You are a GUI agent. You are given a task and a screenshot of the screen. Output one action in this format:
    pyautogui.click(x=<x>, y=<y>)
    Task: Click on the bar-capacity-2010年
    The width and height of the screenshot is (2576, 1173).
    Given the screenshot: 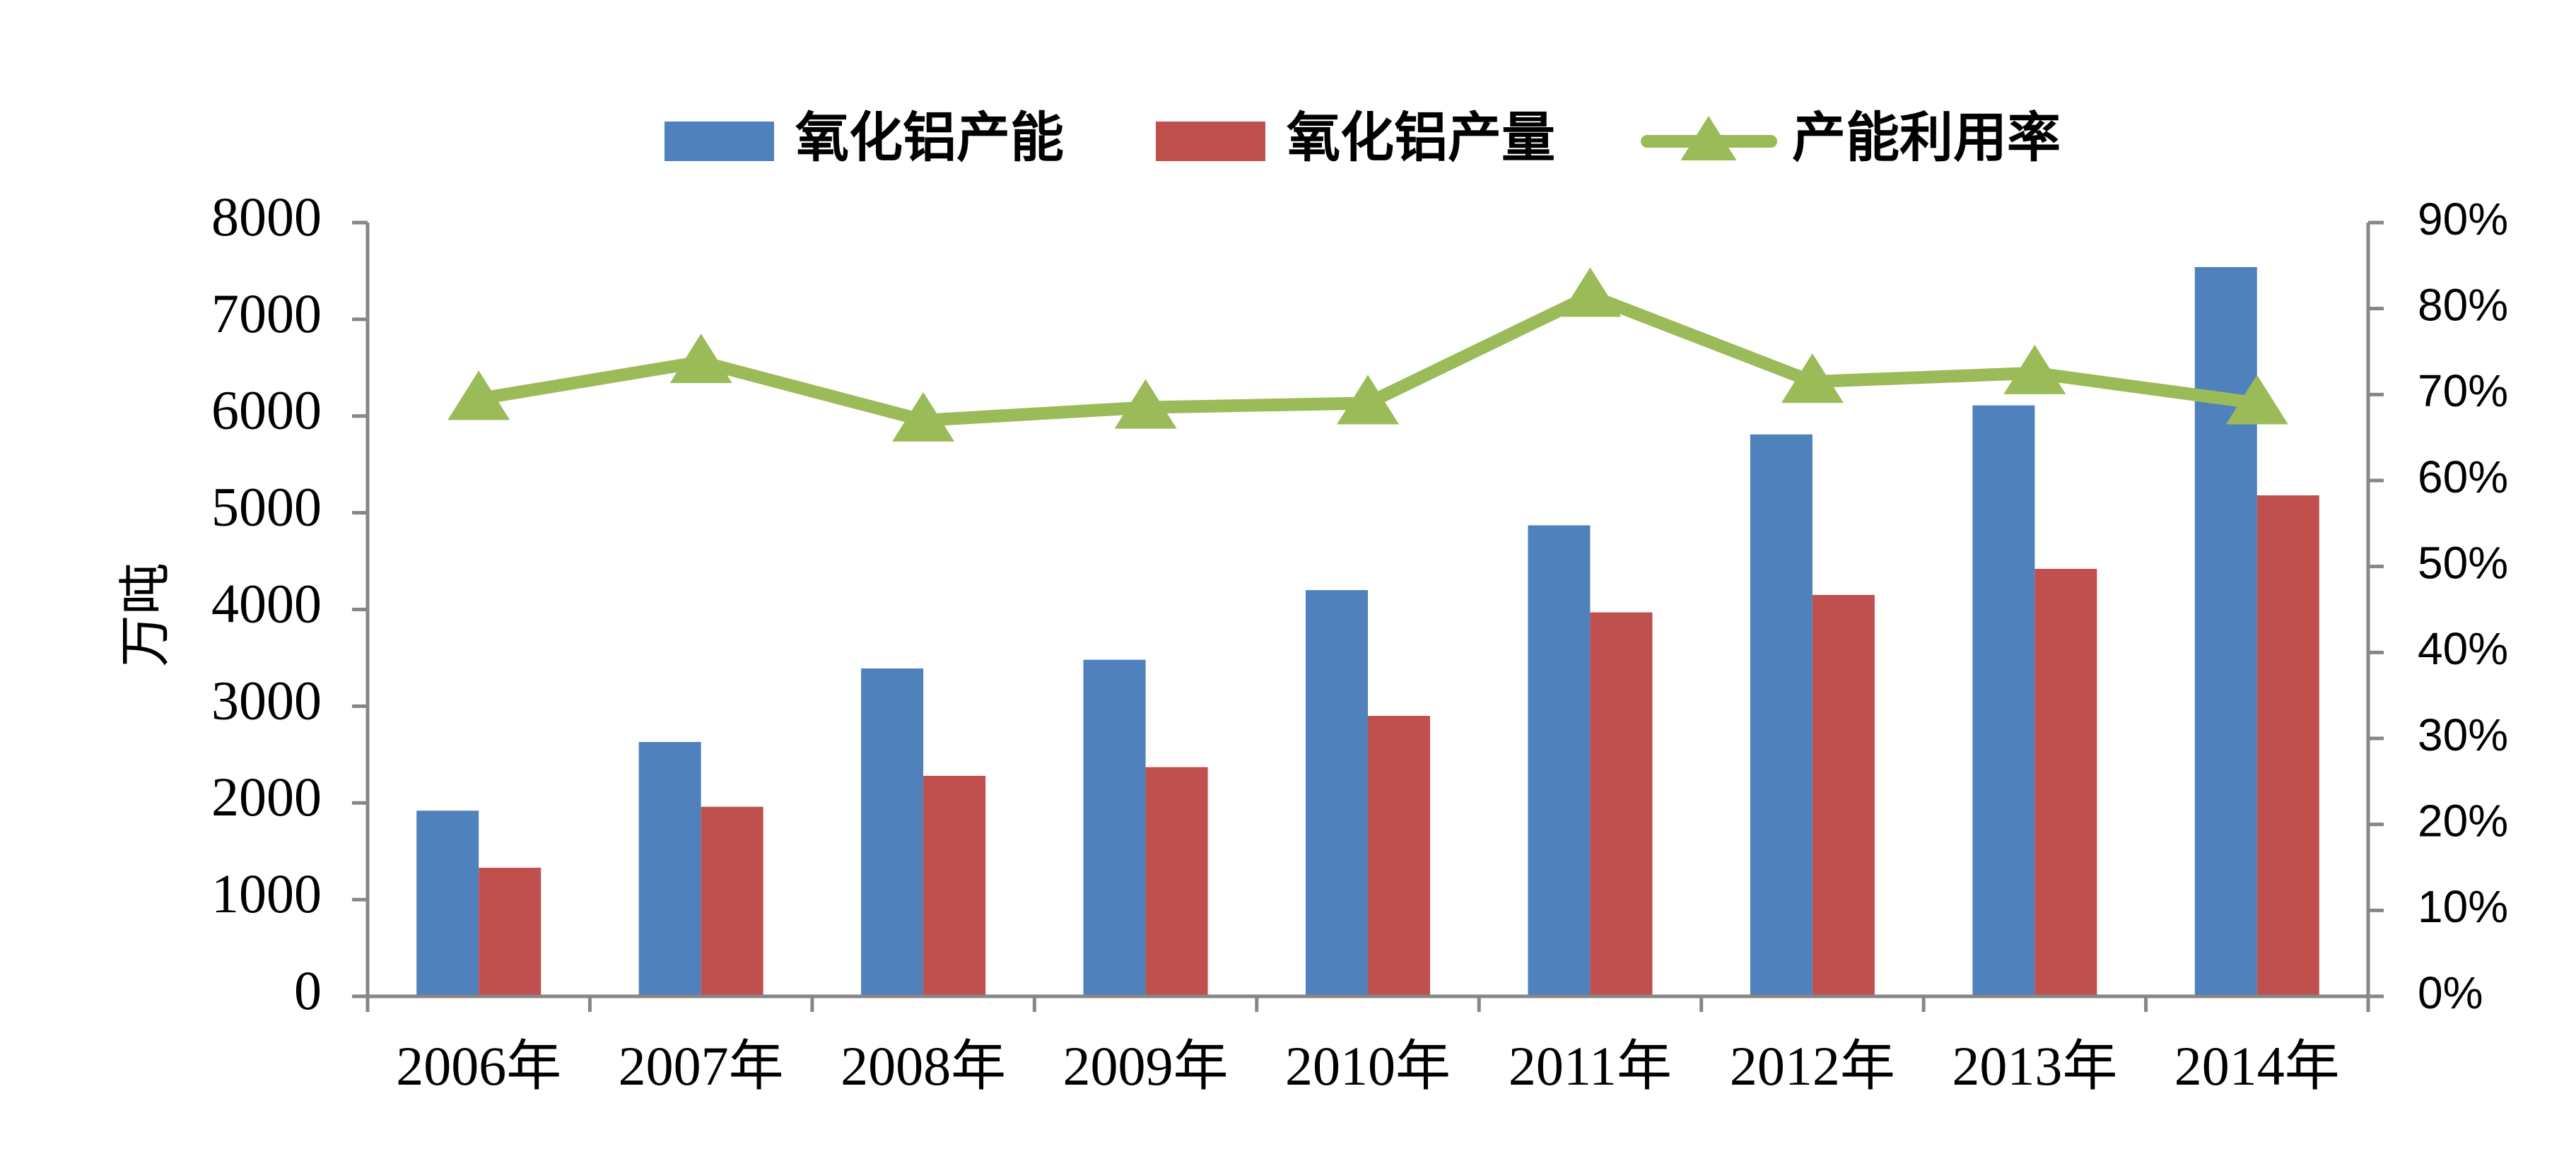 What is the action you would take?
    pyautogui.click(x=1337, y=793)
    